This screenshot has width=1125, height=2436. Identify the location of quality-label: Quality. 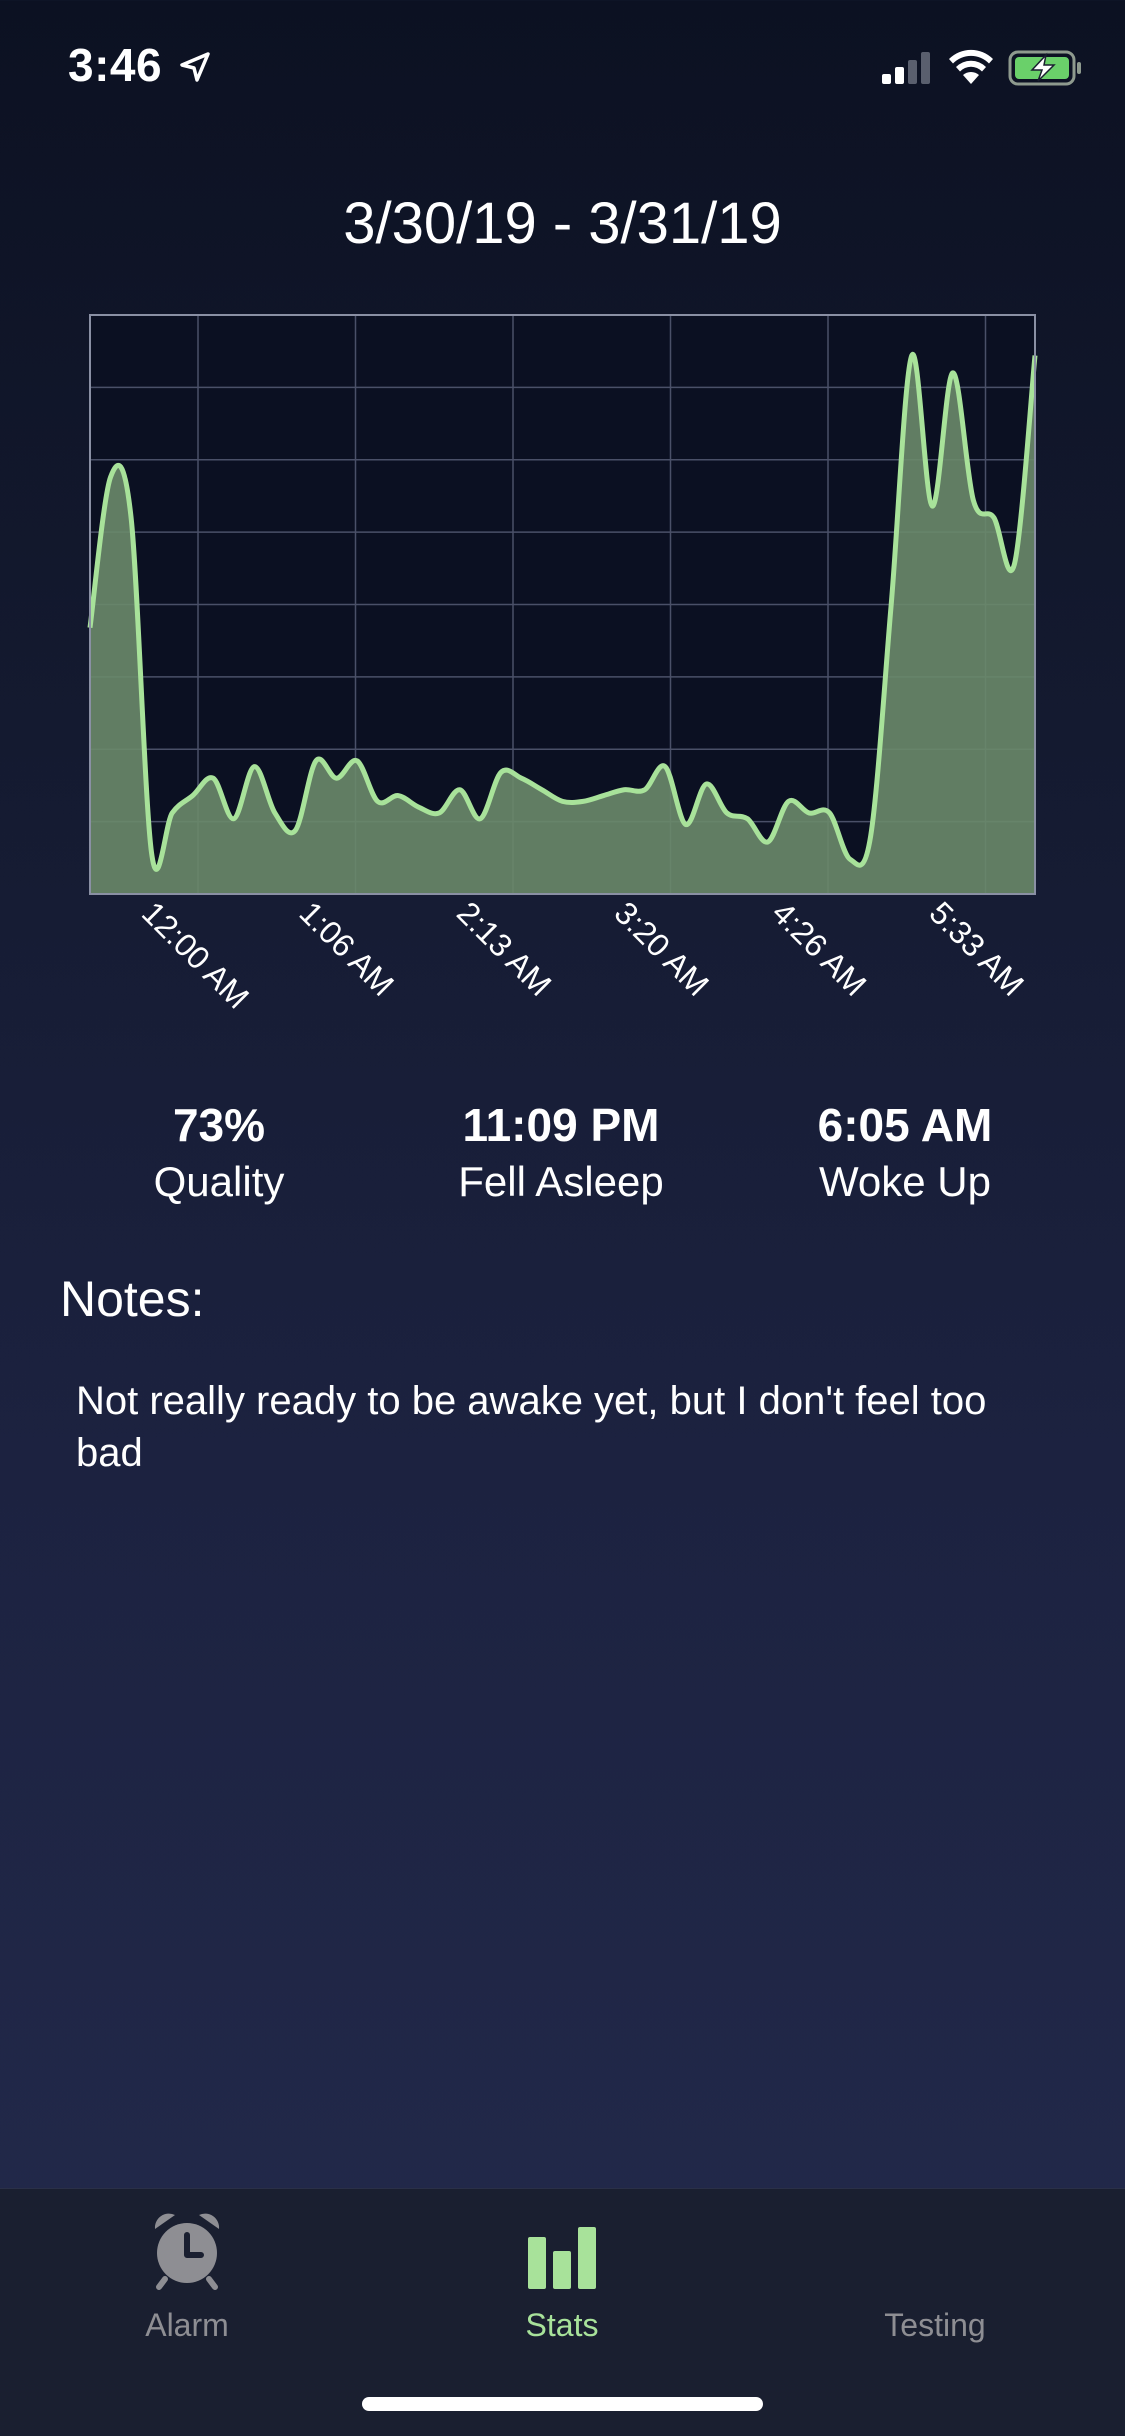
(219, 1181).